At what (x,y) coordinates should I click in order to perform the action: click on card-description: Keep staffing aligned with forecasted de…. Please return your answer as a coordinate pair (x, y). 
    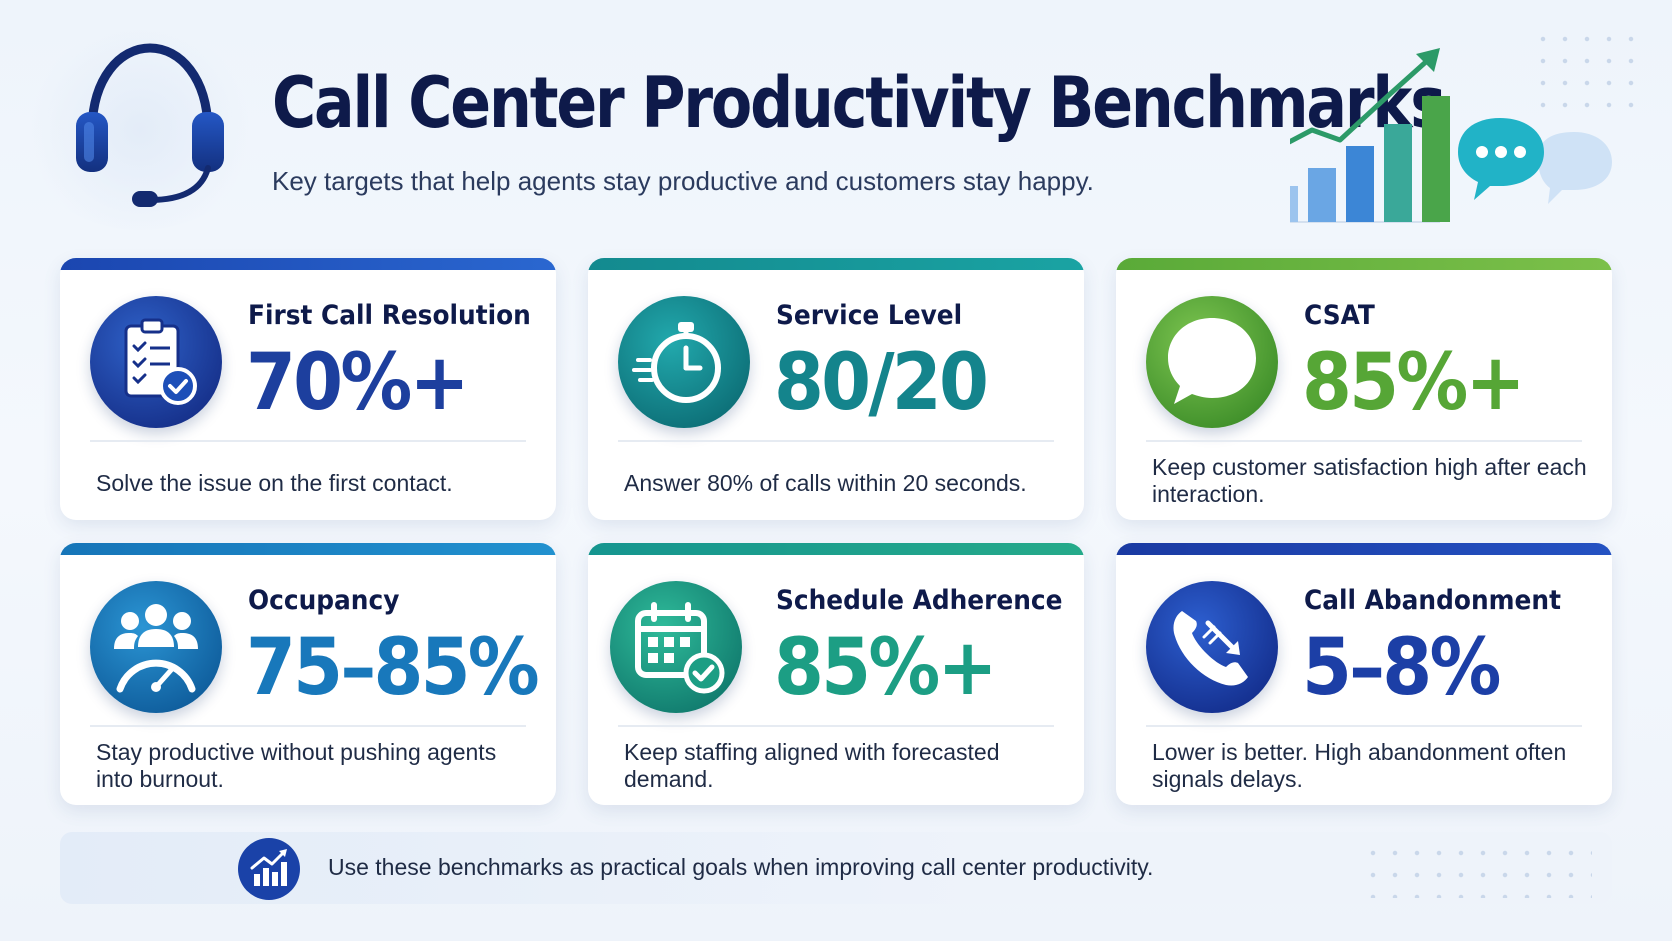
    Looking at the image, I should click on (812, 765).